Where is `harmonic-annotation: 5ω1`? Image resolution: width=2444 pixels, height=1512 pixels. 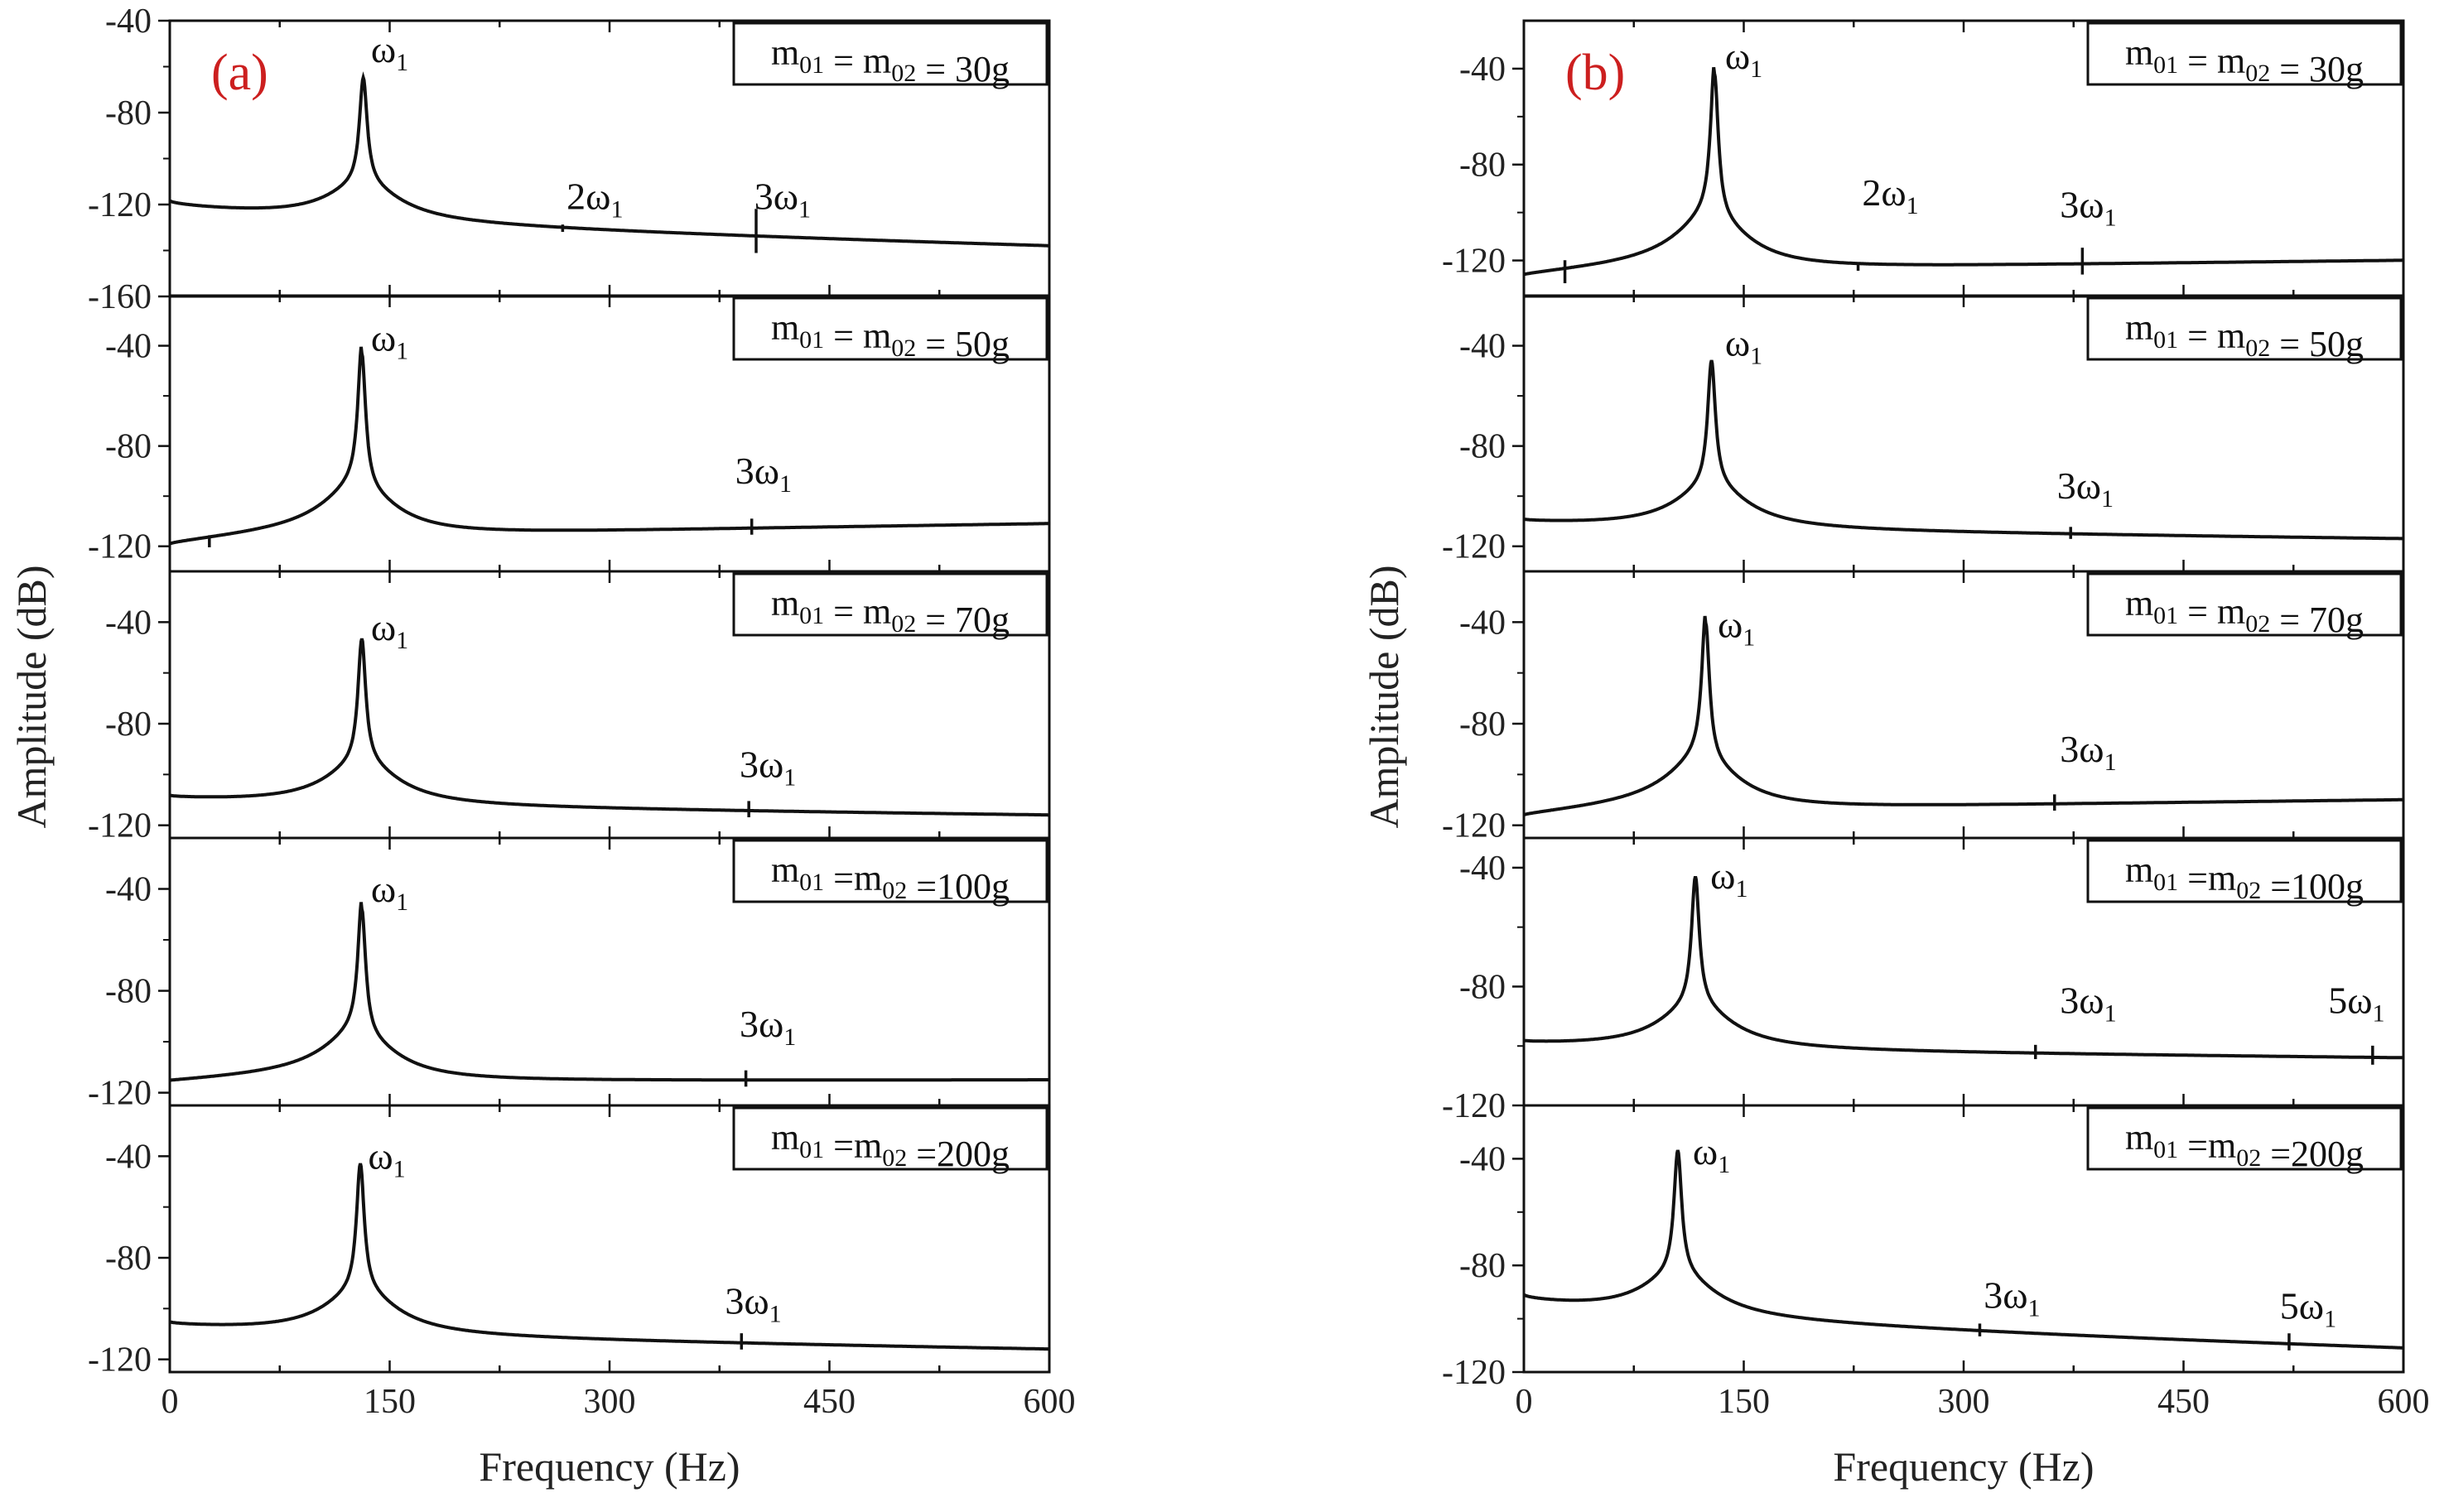
harmonic-annotation: 5ω1 is located at coordinates (2356, 1004).